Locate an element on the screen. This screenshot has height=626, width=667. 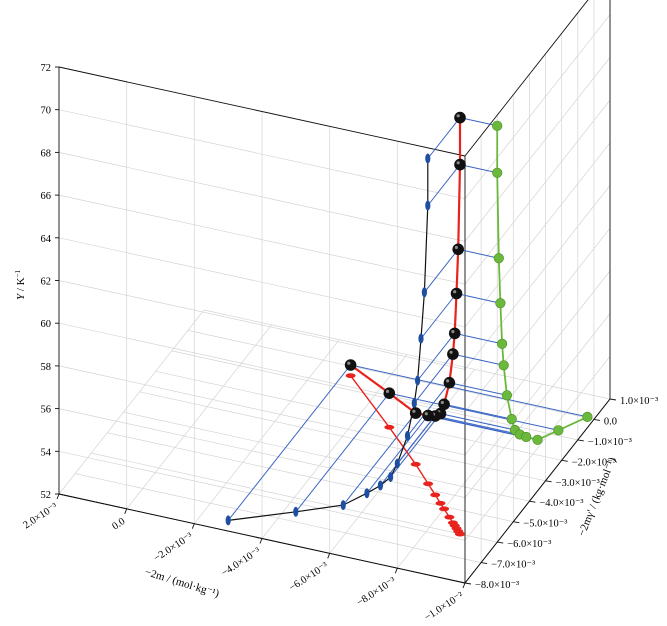
frame-edge is located at coordinates (526, 78).